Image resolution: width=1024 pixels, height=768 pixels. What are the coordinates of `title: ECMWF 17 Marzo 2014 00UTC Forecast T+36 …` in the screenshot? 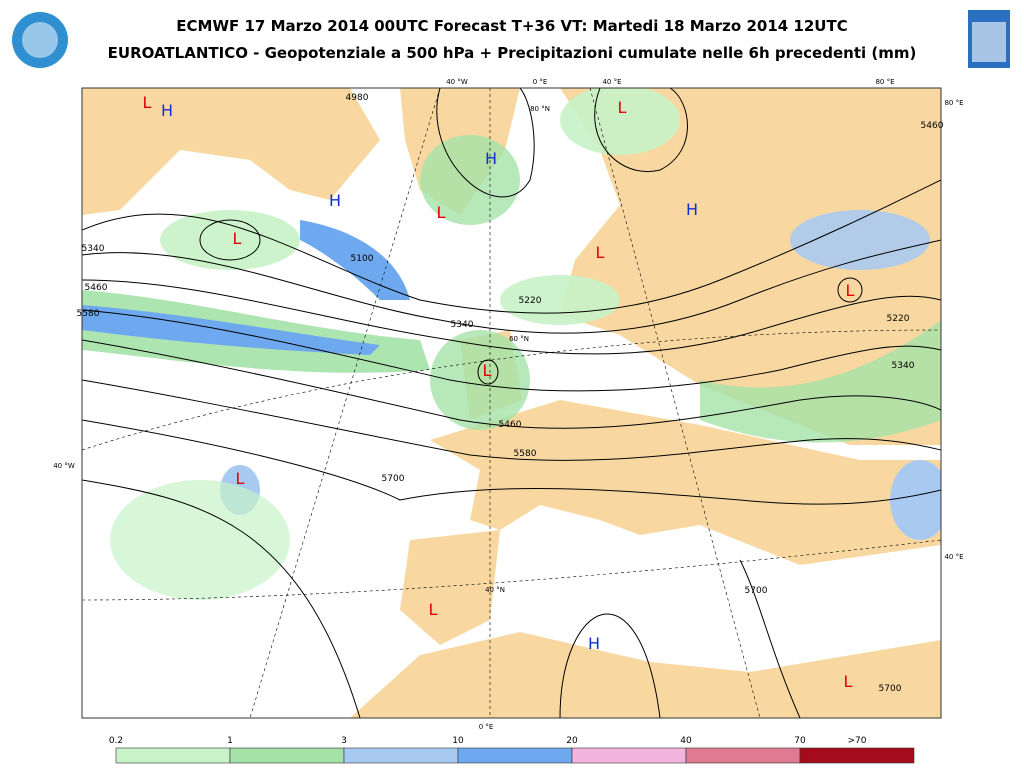 It's located at (511, 26).